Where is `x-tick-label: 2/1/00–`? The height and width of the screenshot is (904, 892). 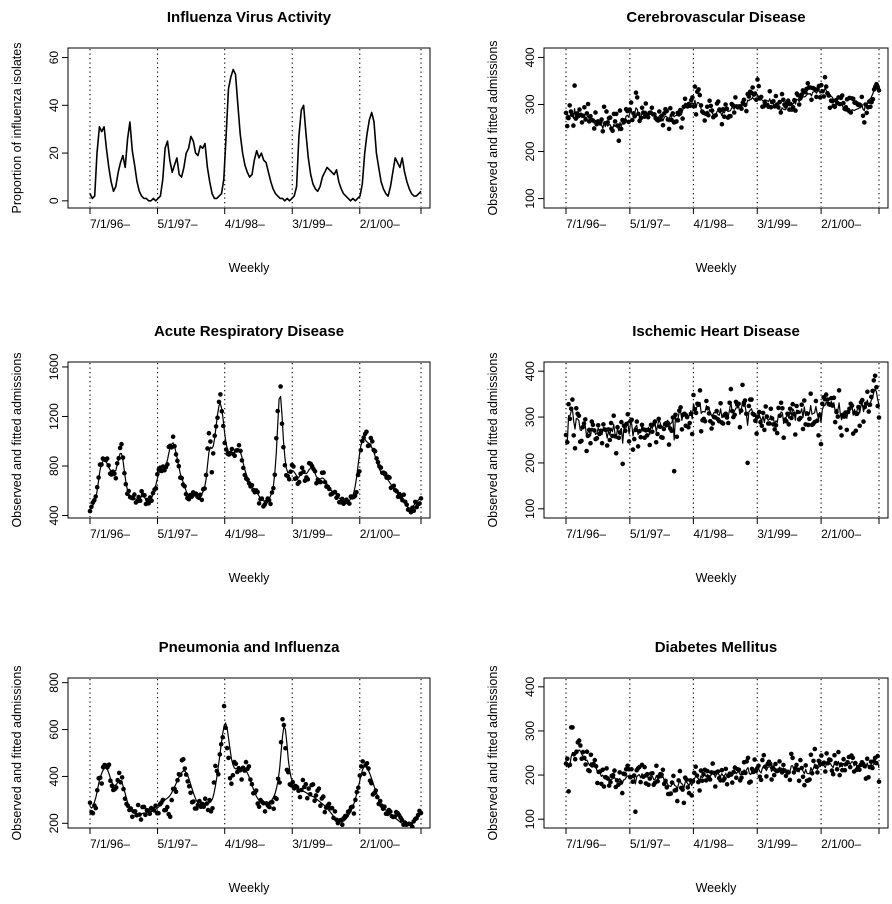
x-tick-label: 2/1/00– is located at coordinates (380, 224).